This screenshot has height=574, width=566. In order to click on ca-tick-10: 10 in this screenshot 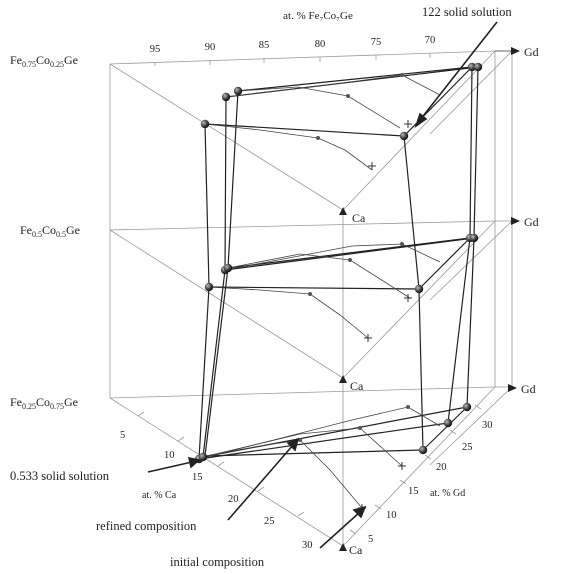, I will do `click(169, 455)`.